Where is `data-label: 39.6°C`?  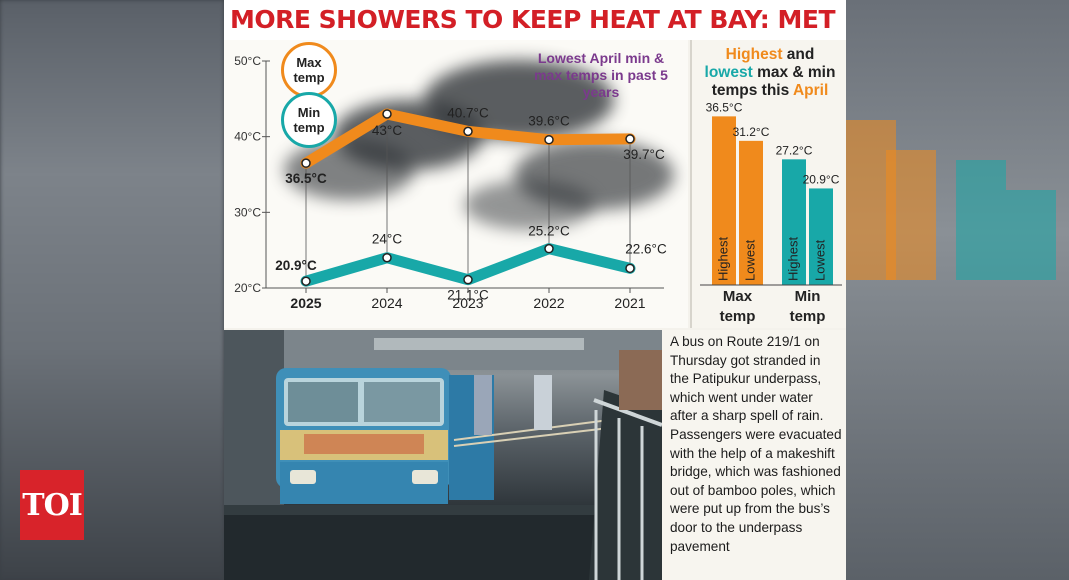 data-label: 39.6°C is located at coordinates (549, 121).